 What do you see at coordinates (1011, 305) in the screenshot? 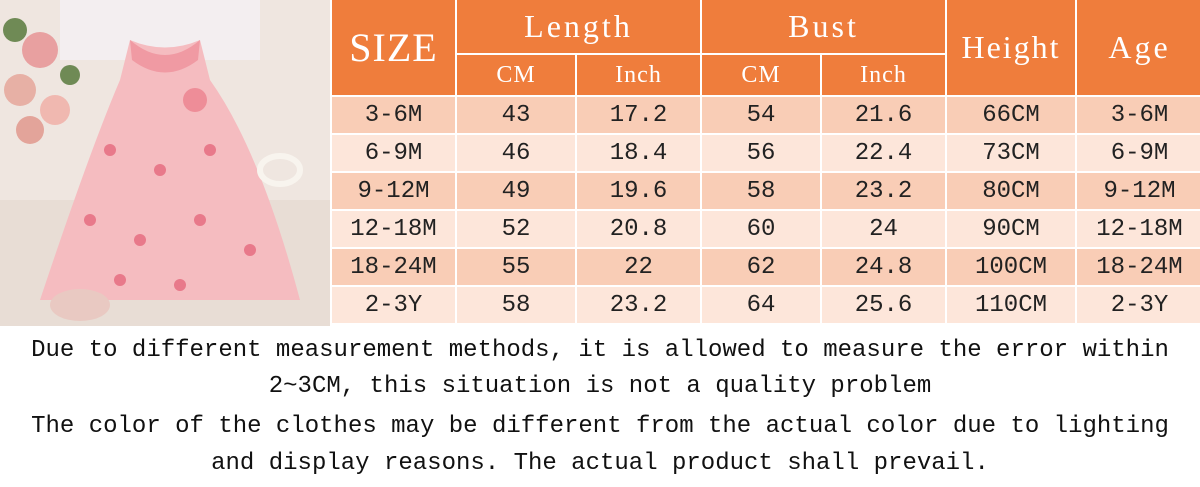
I see `table-cell: 110CM` at bounding box center [1011, 305].